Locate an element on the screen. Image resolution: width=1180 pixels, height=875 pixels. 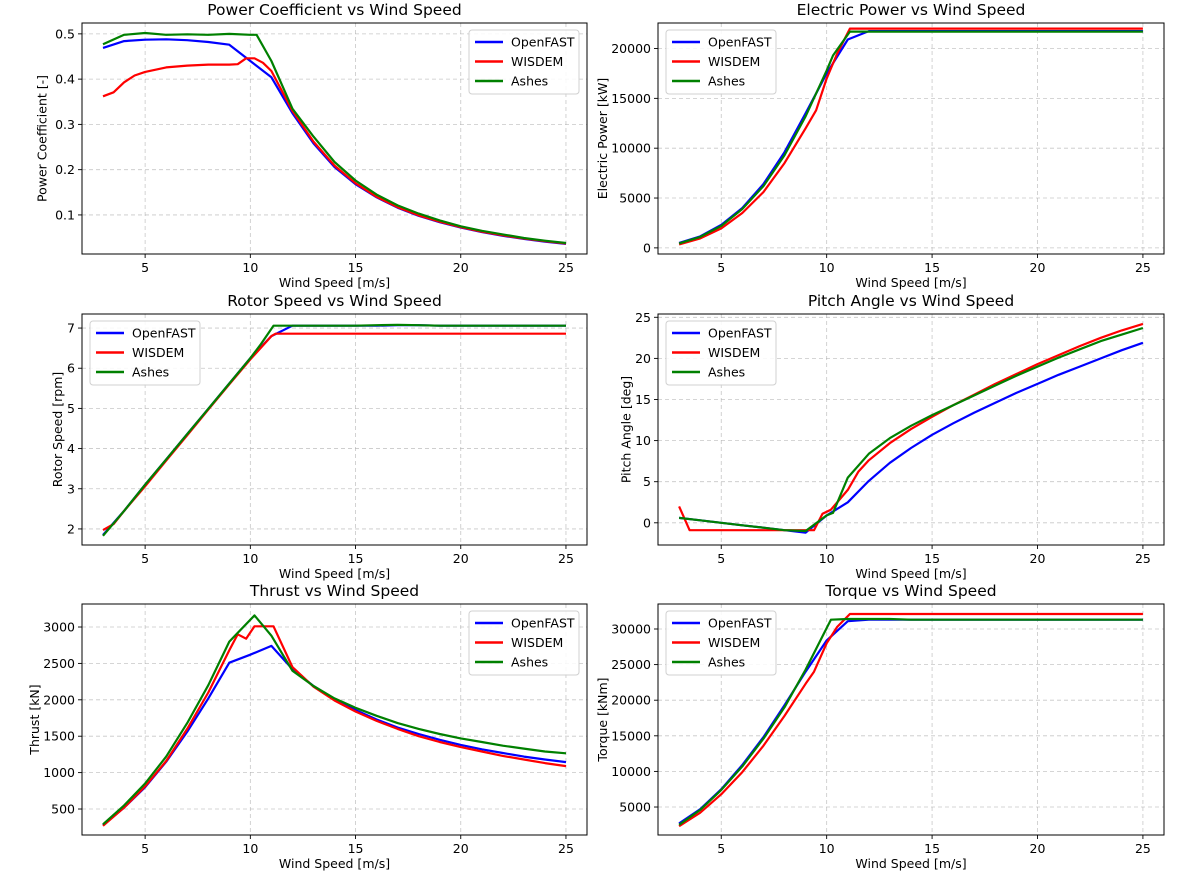
chart-title: Torque vs Wind Speed is located at coordinates (910, 591).